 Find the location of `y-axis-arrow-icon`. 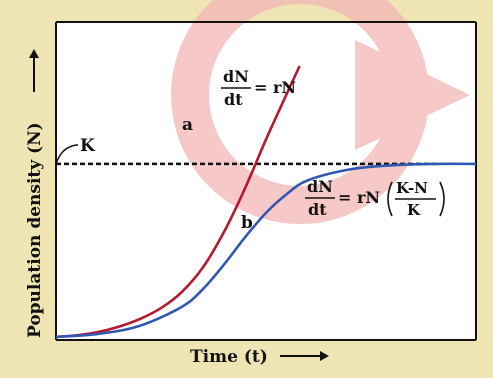

y-axis-arrow-icon is located at coordinates (34, 70).